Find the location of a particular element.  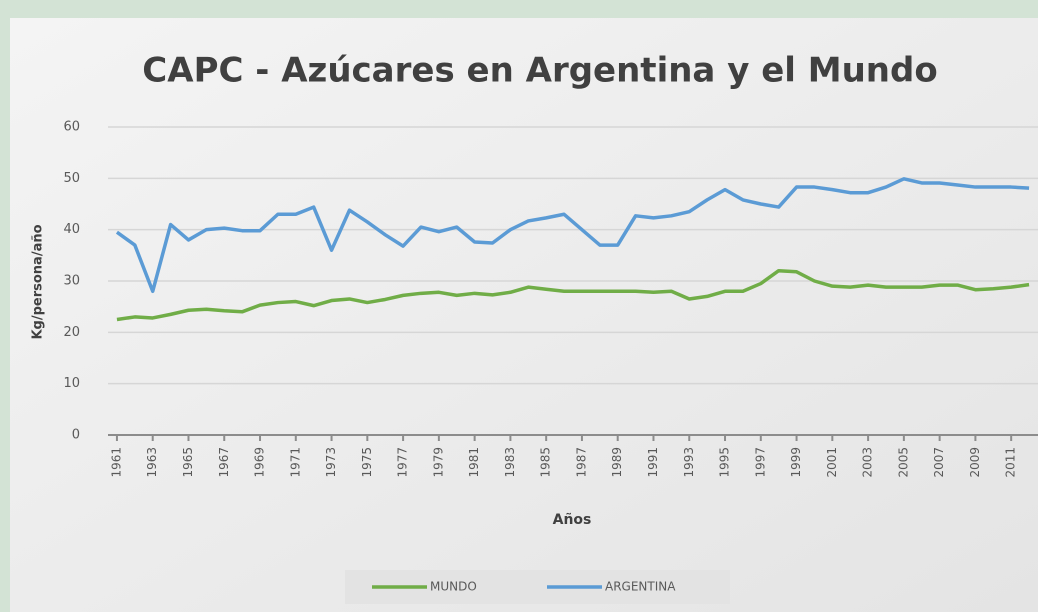

x-tick-label: 1973 is located at coordinates (331, 462).